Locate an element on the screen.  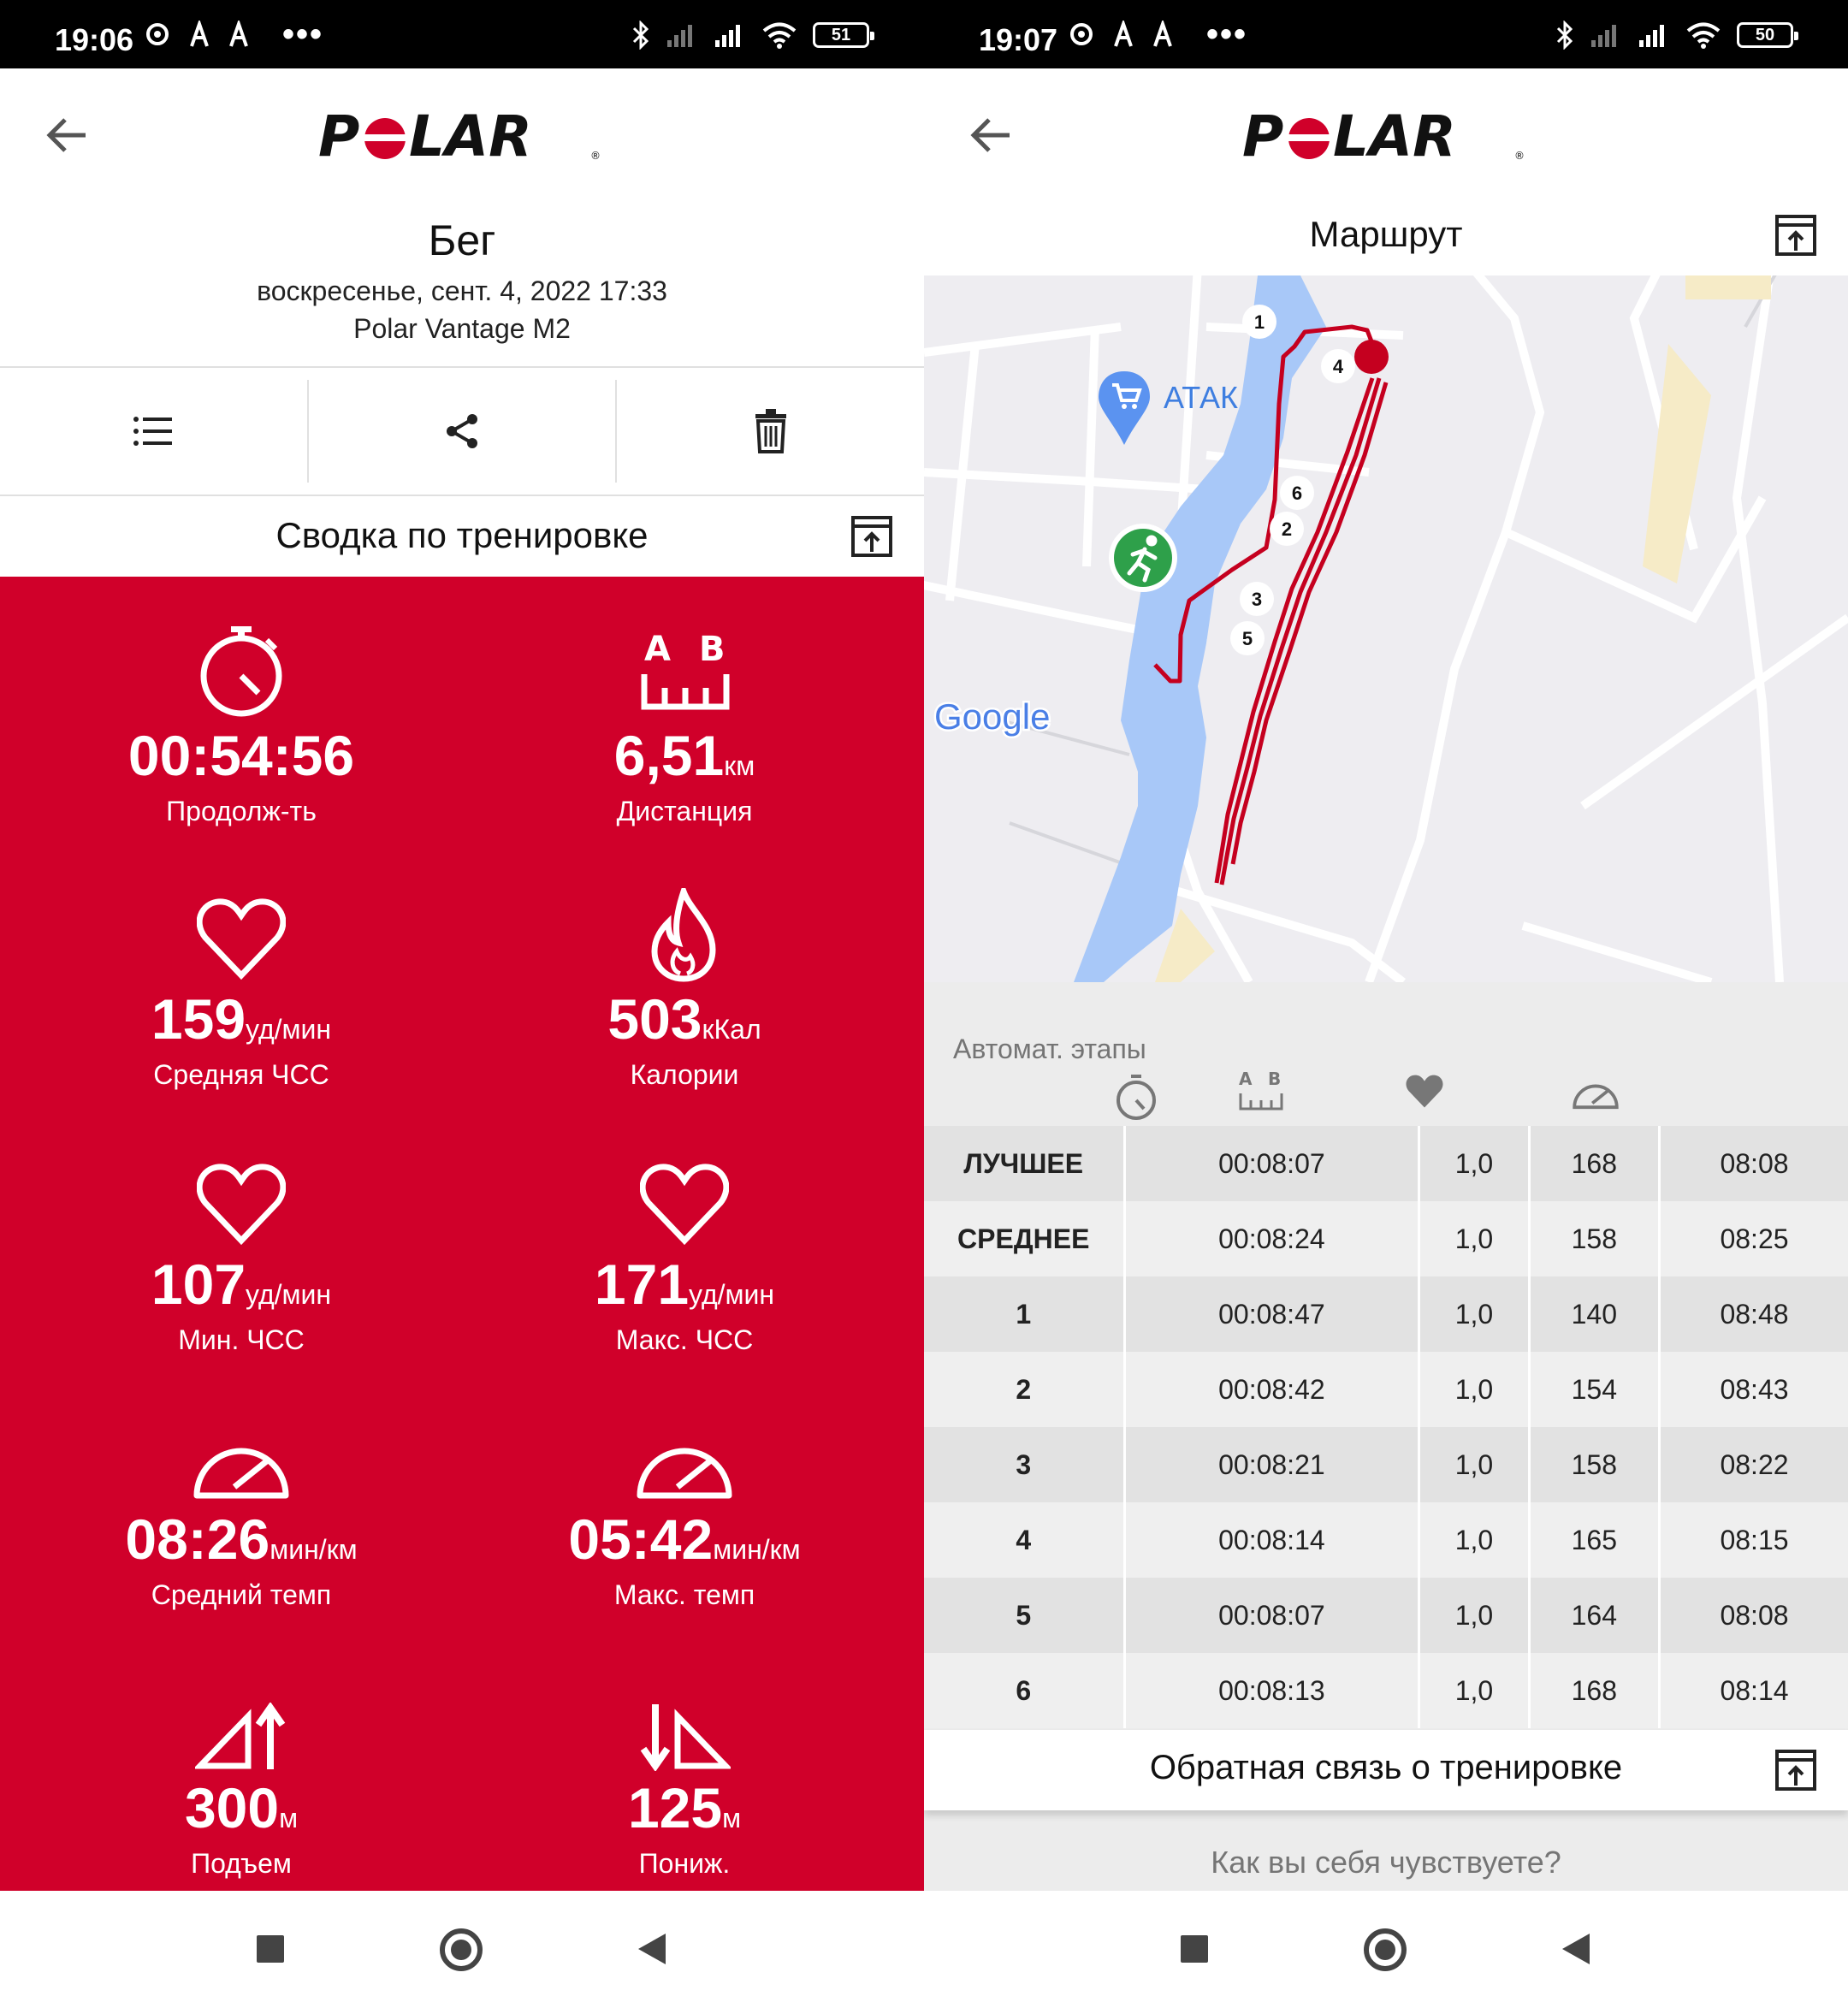
table-row: ЛУЧШЕЕ 00:08:07 1,0 168 08:08 is located at coordinates (1386, 1163).